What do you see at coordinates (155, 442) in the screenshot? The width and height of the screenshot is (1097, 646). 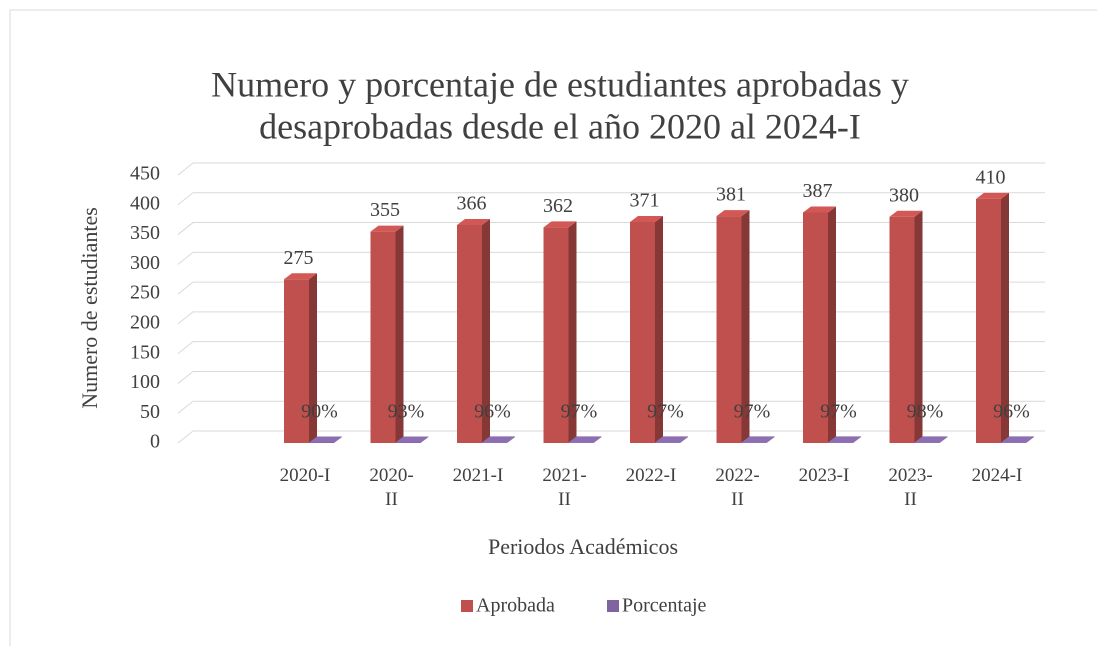 I see `y-tick-label: 0` at bounding box center [155, 442].